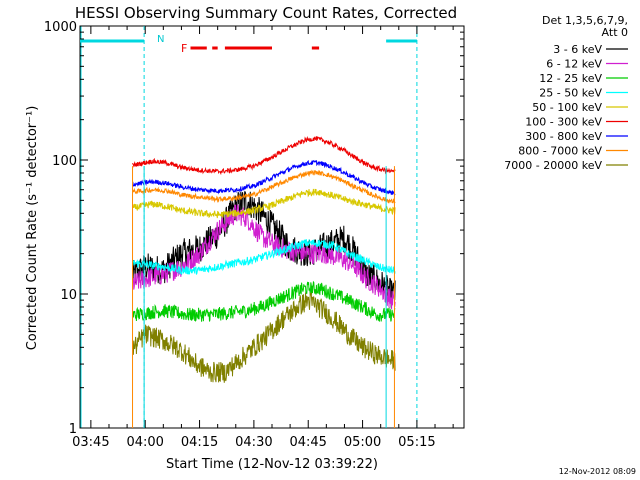 This screenshot has height=480, width=640. What do you see at coordinates (563, 136) in the screenshot?
I see `legend-entry-label: 300 - 800 keV` at bounding box center [563, 136].